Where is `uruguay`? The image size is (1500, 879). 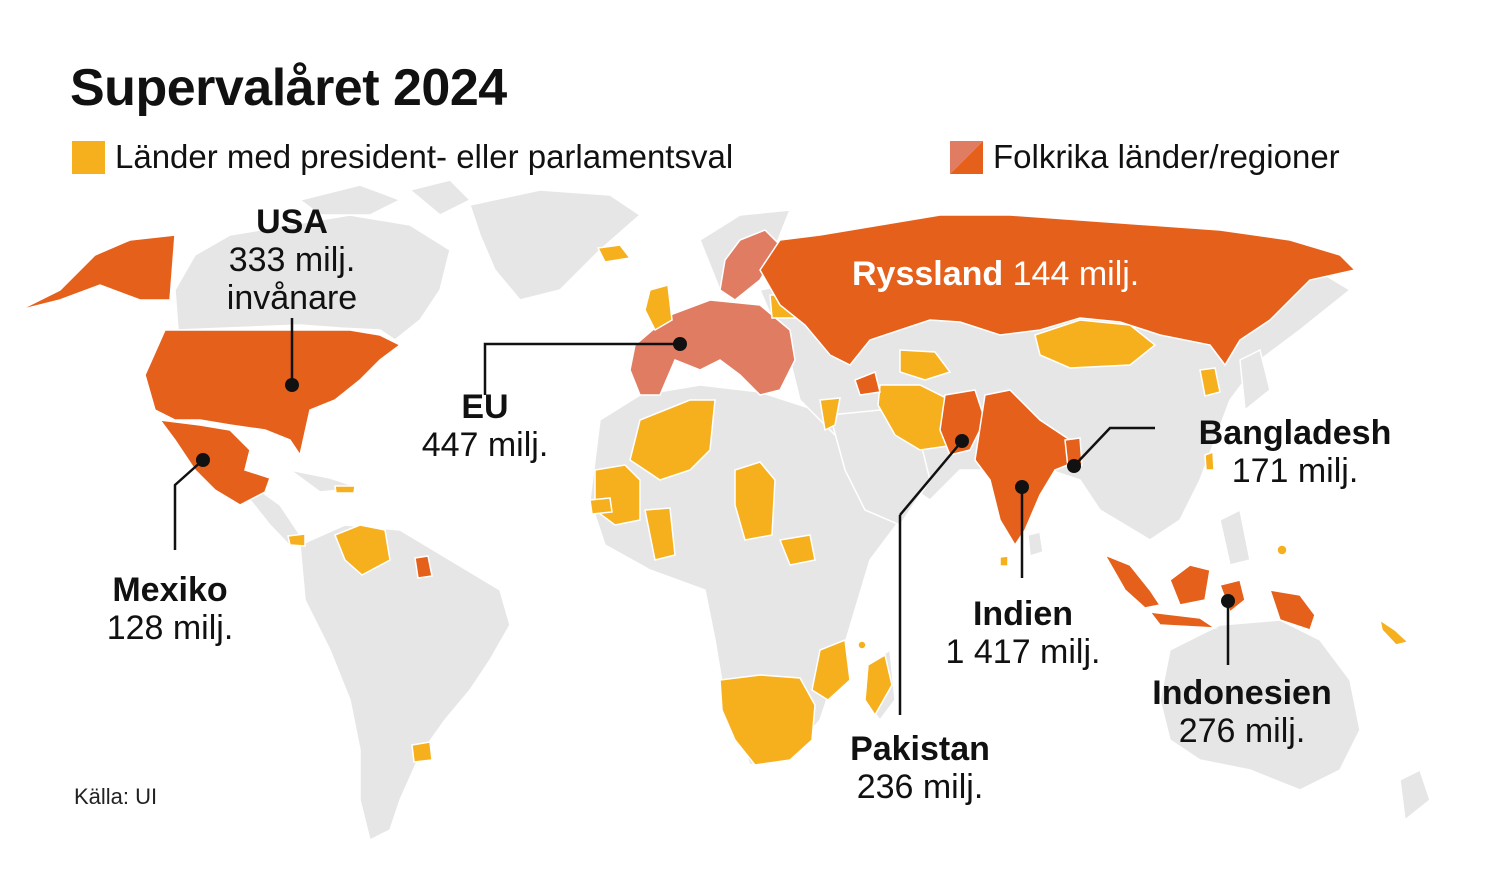 uruguay is located at coordinates (422, 752).